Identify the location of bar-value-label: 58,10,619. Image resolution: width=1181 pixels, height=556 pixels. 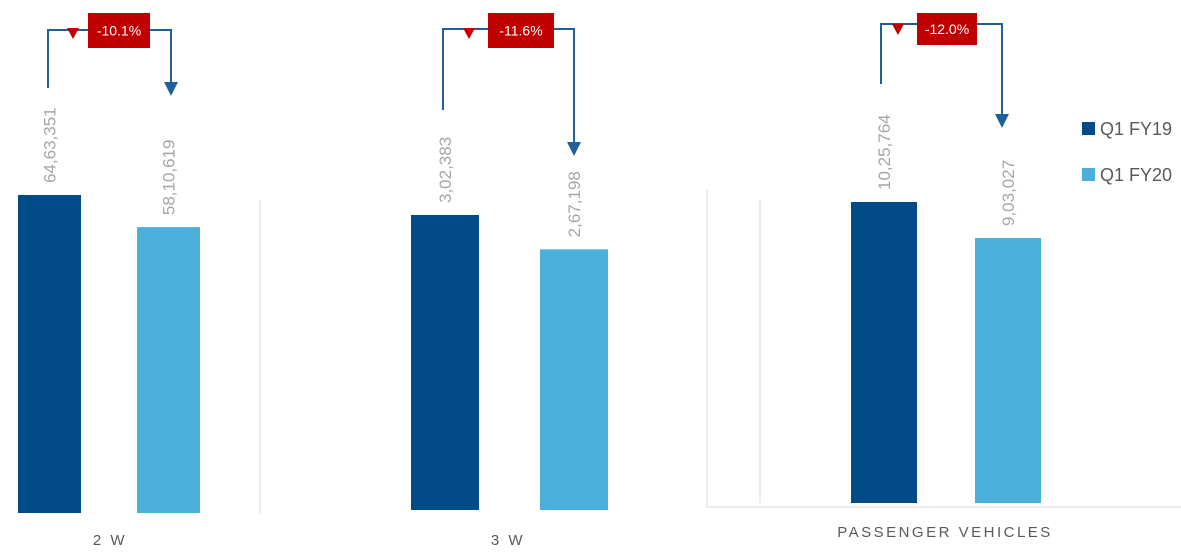
(169, 177).